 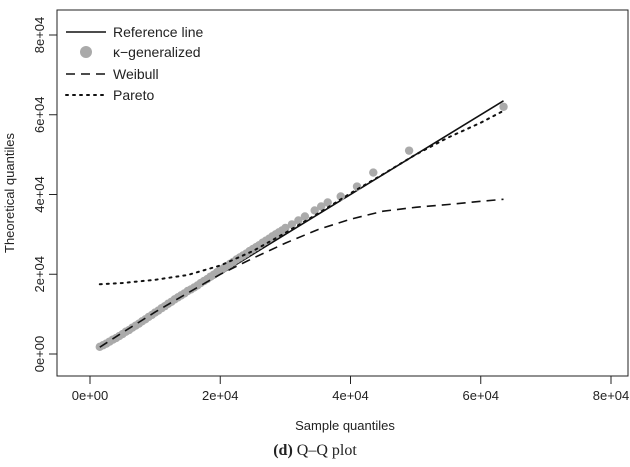 I want to click on caption-tag: (d), so click(x=283, y=450).